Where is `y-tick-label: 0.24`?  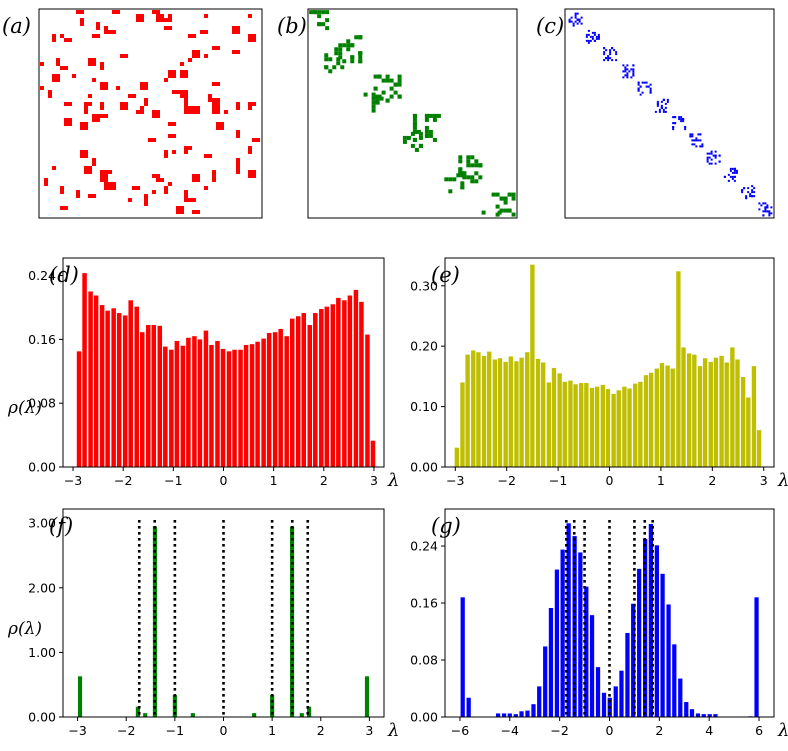
y-tick-label: 0.24 is located at coordinates (42, 275).